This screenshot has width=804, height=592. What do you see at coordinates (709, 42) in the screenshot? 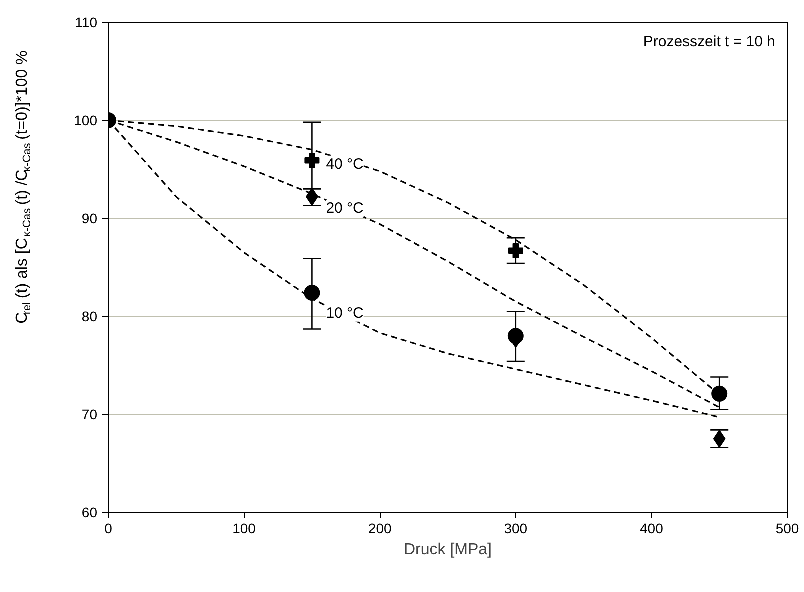
I see `annotation: Prozesszeit t = 10 h` at bounding box center [709, 42].